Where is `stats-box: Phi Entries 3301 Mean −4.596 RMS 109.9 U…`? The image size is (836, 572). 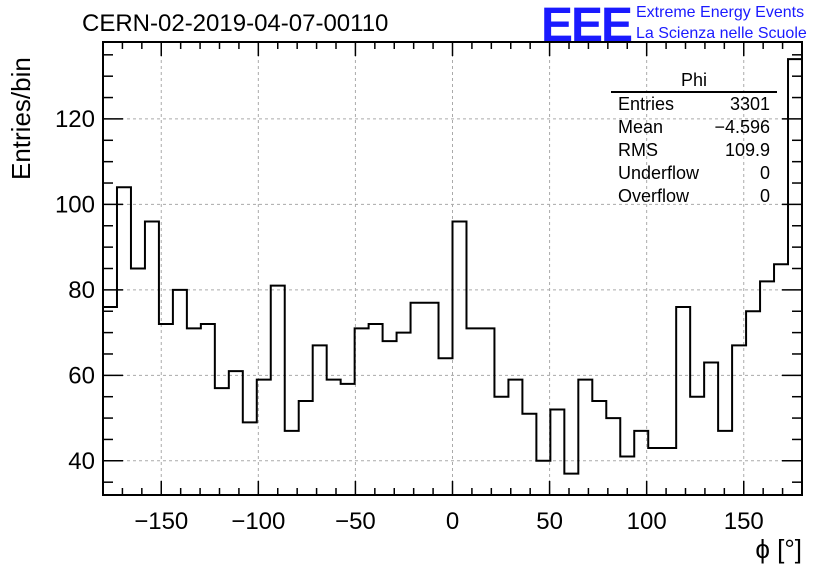 stats-box: Phi Entries 3301 Mean −4.596 RMS 109.9 U… is located at coordinates (694, 139).